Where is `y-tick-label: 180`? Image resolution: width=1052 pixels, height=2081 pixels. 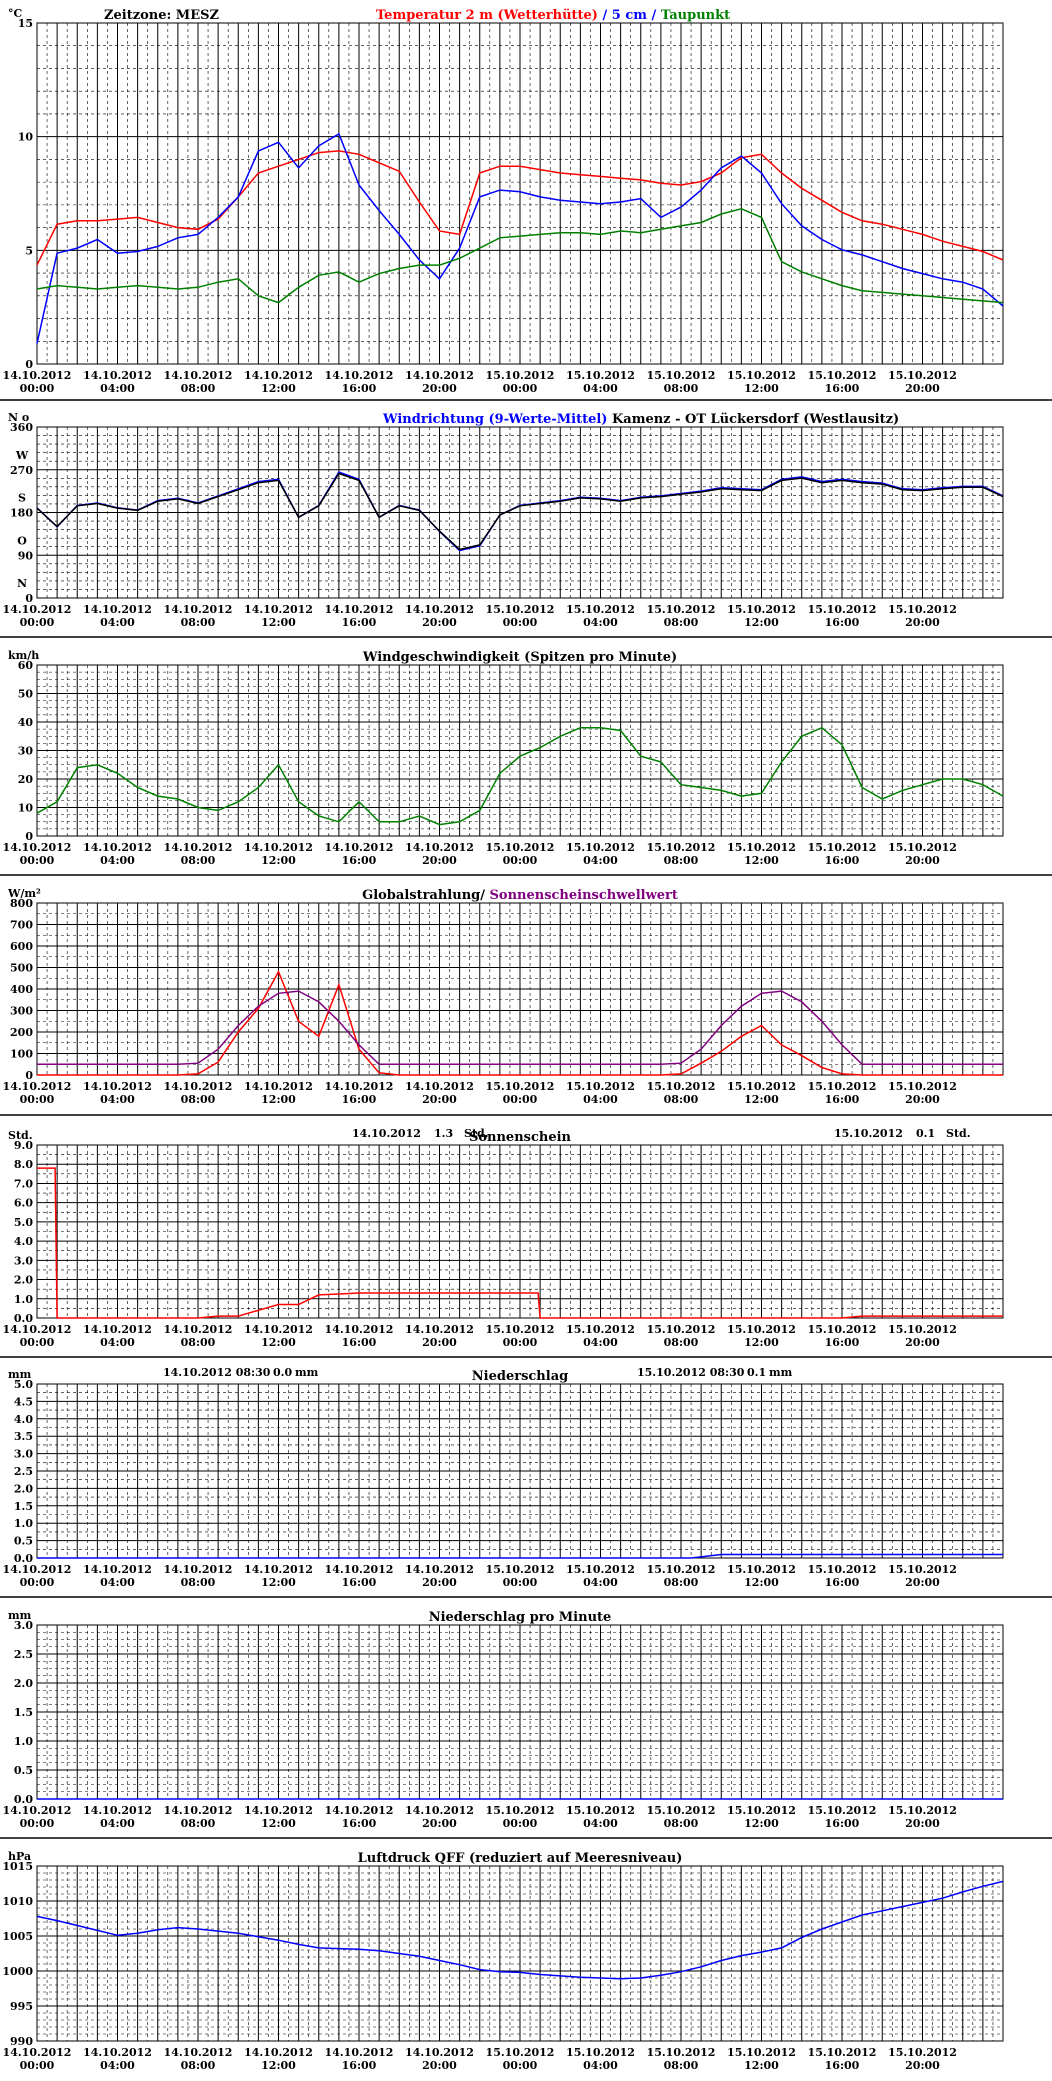
y-tick-label: 180 is located at coordinates (21, 513).